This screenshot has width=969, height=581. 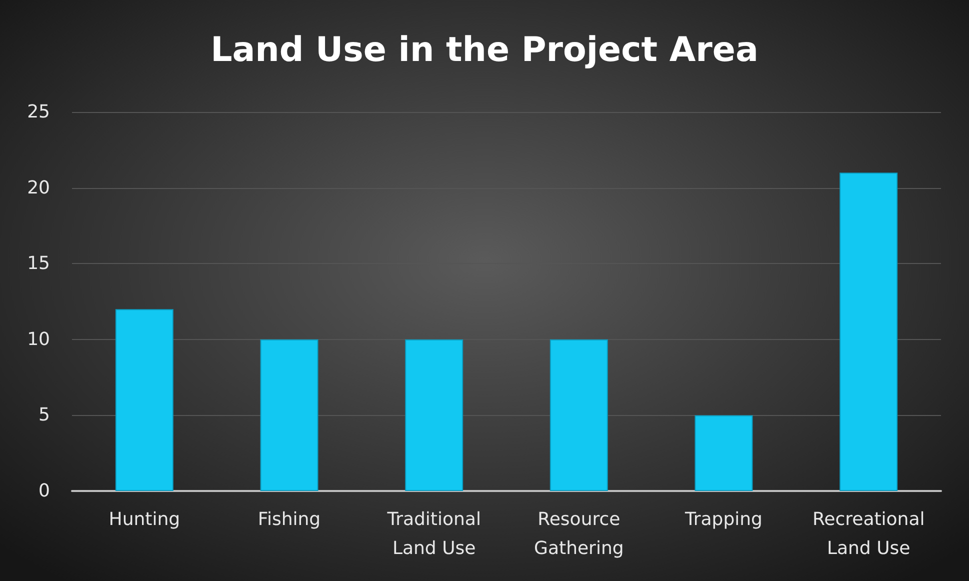 I want to click on y-tick-label: 10, so click(x=38, y=339).